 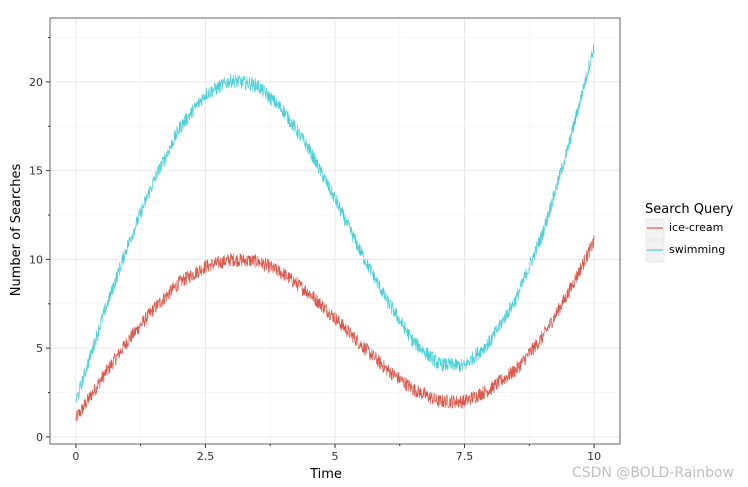 I want to click on y-tick-label: 5, so click(x=39, y=348).